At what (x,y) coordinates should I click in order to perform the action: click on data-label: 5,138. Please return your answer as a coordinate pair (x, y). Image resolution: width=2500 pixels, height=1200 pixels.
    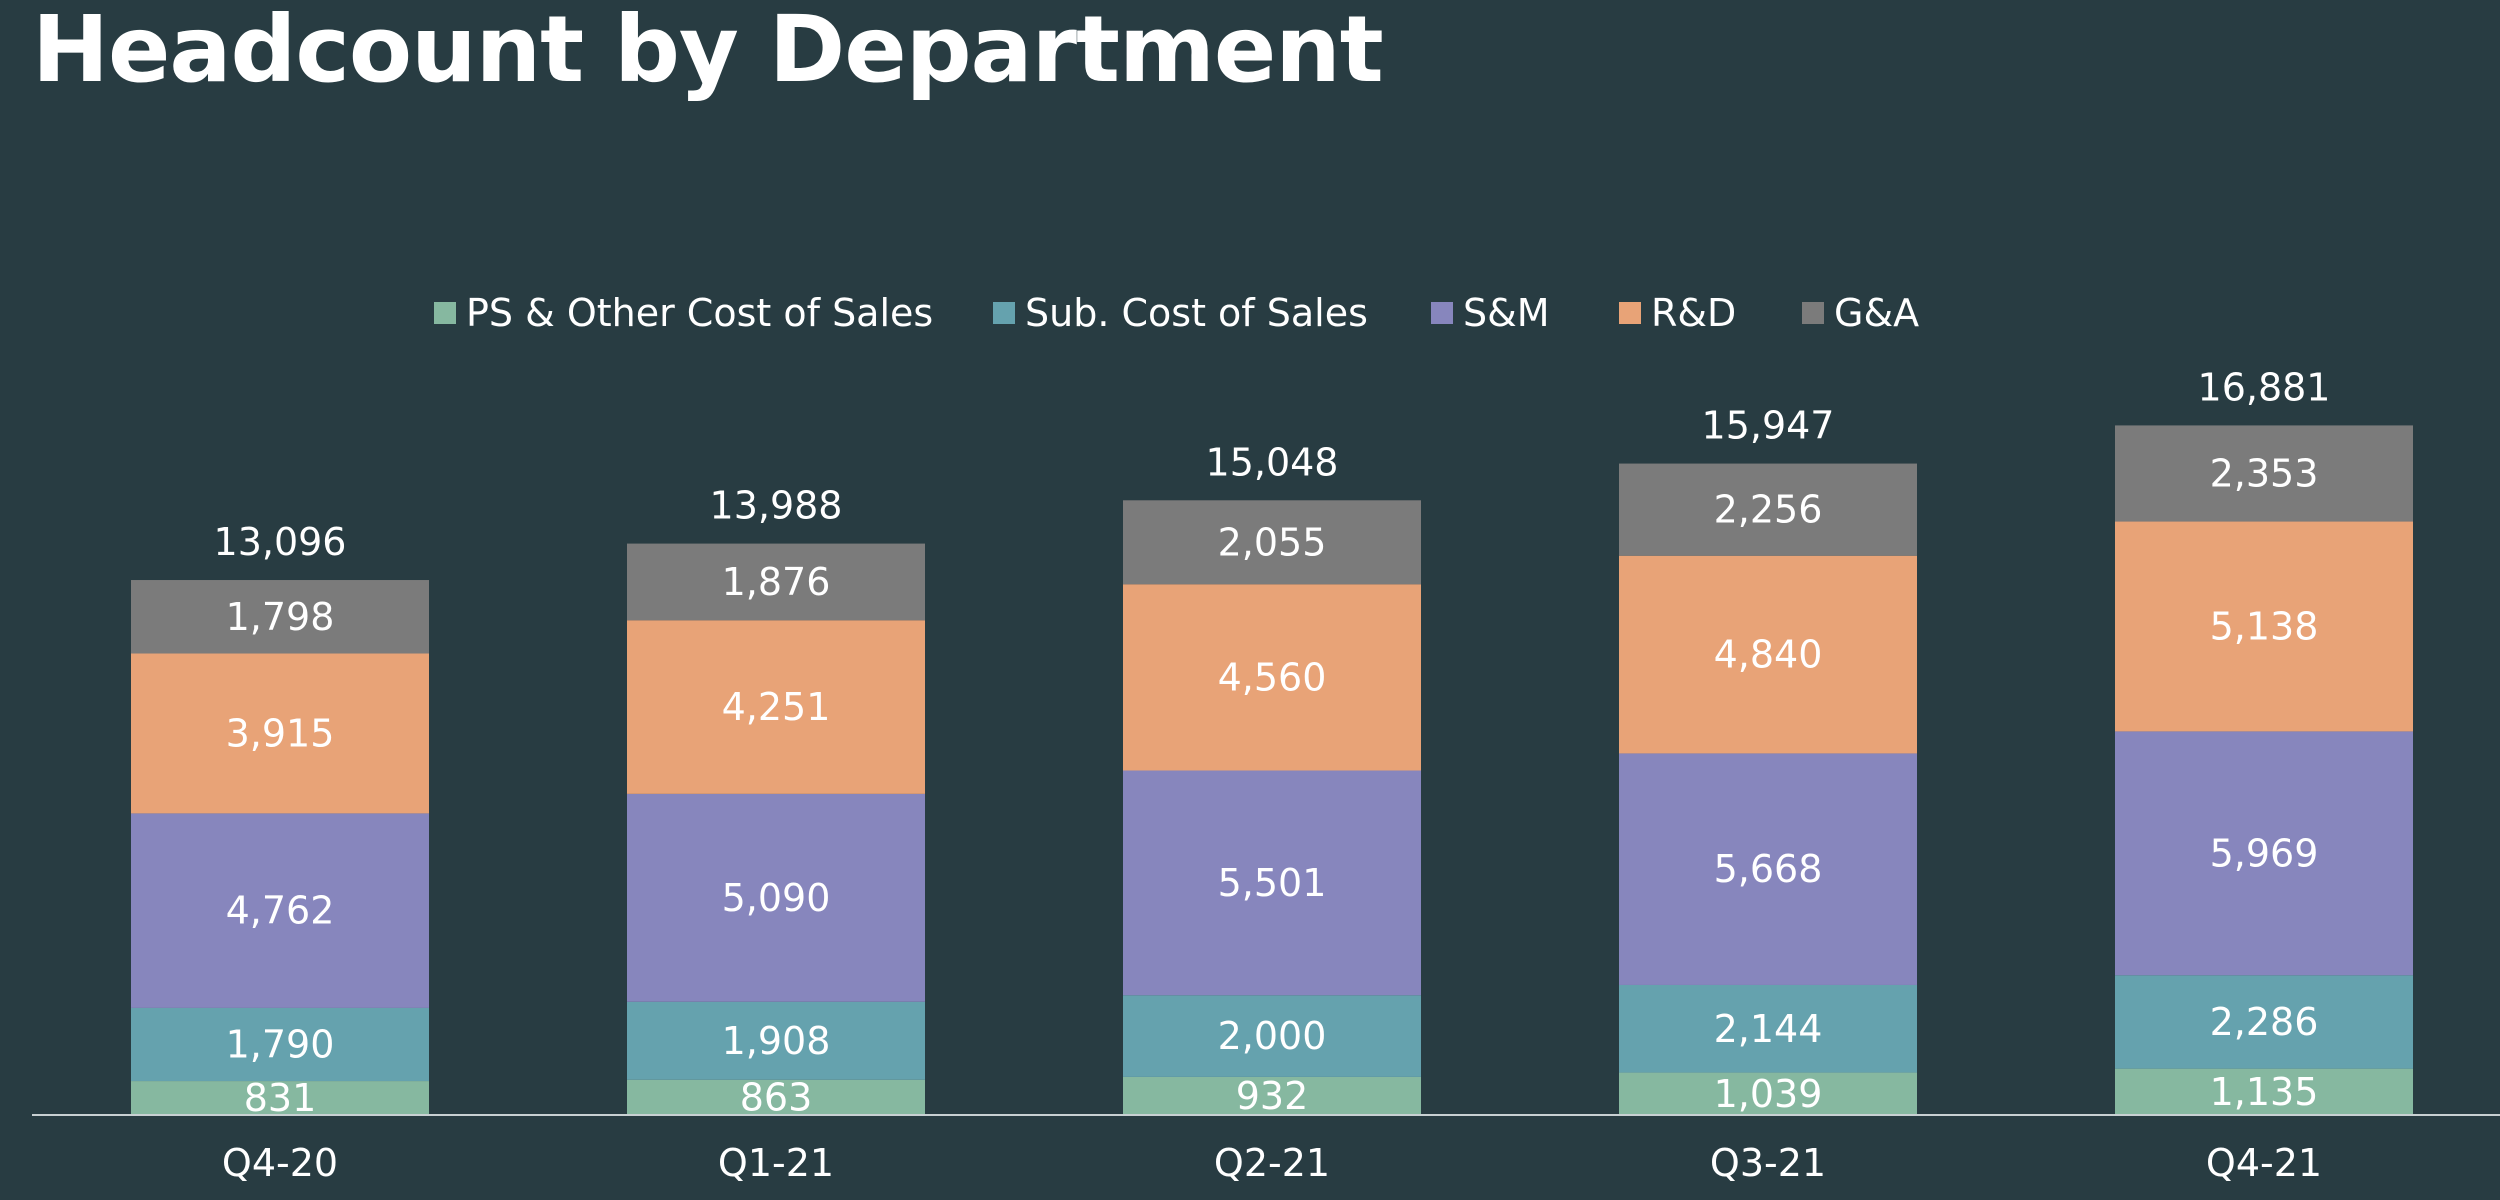
    Looking at the image, I should click on (2264, 626).